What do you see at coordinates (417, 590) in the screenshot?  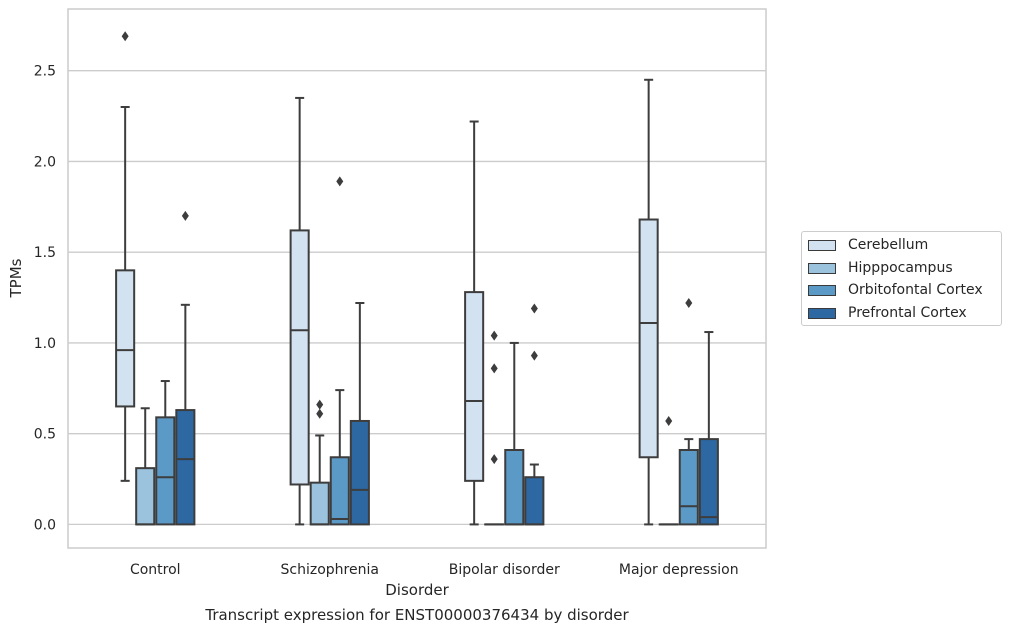 I see `x-axis-label: Disorder` at bounding box center [417, 590].